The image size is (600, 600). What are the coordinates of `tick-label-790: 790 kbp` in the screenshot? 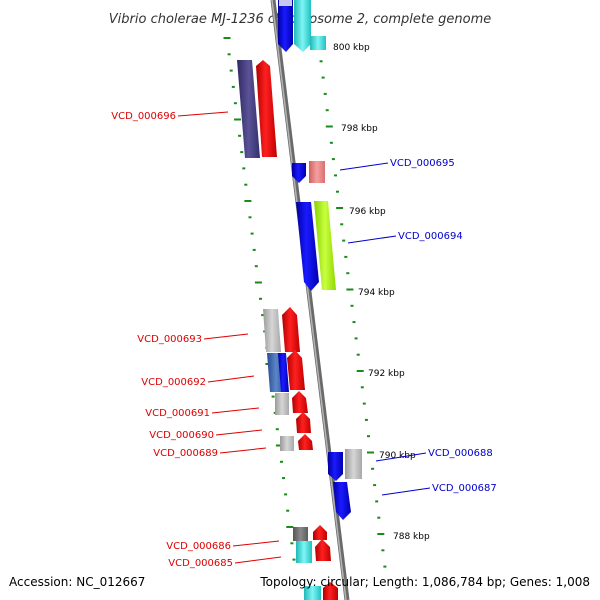 It's located at (397, 456).